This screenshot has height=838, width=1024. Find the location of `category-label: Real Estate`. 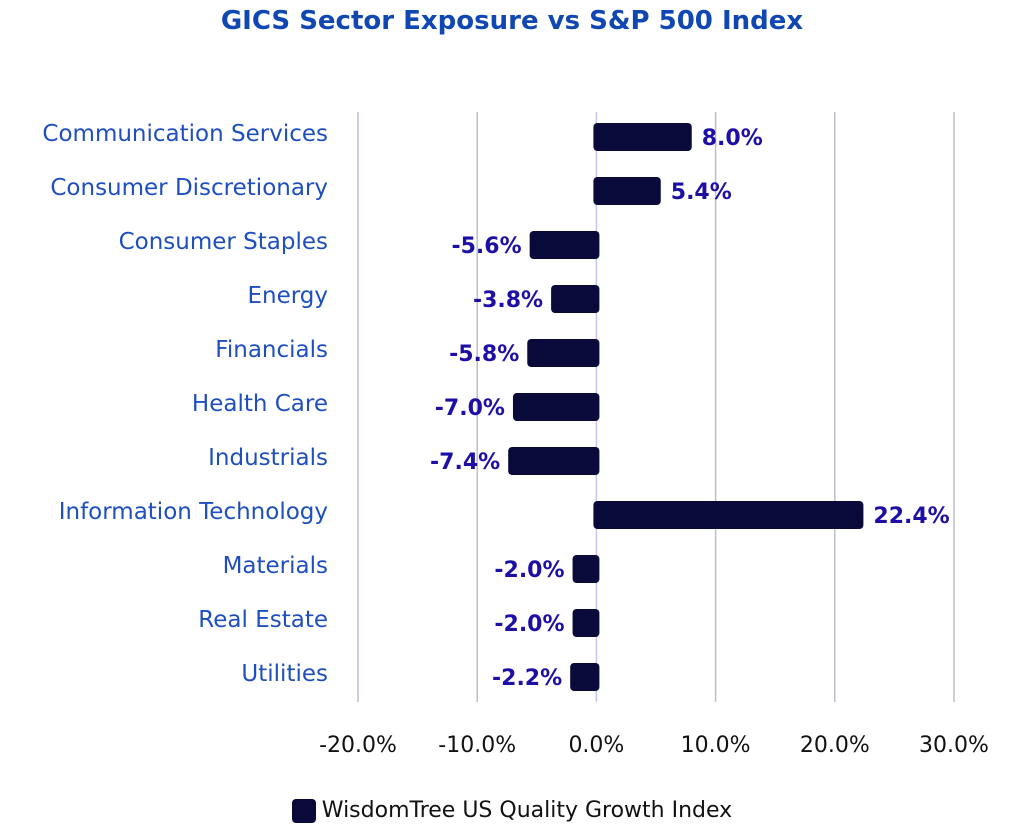

category-label: Real Estate is located at coordinates (263, 620).